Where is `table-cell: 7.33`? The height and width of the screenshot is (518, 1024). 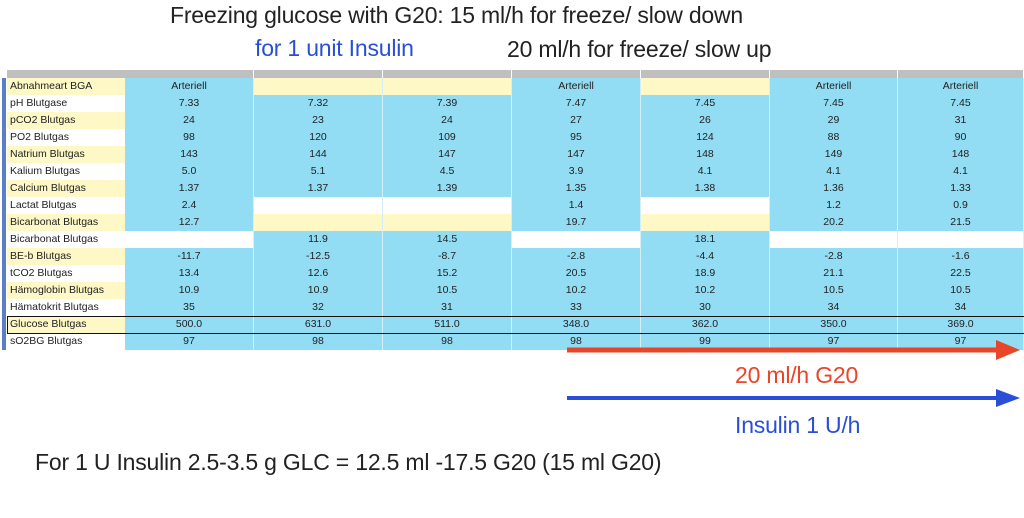
table-cell: 7.33 is located at coordinates (189, 103).